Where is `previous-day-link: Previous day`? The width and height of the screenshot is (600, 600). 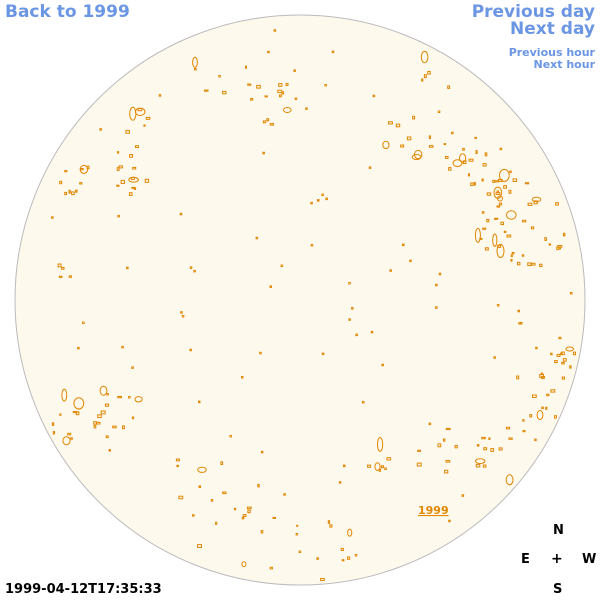 previous-day-link: Previous day is located at coordinates (533, 12).